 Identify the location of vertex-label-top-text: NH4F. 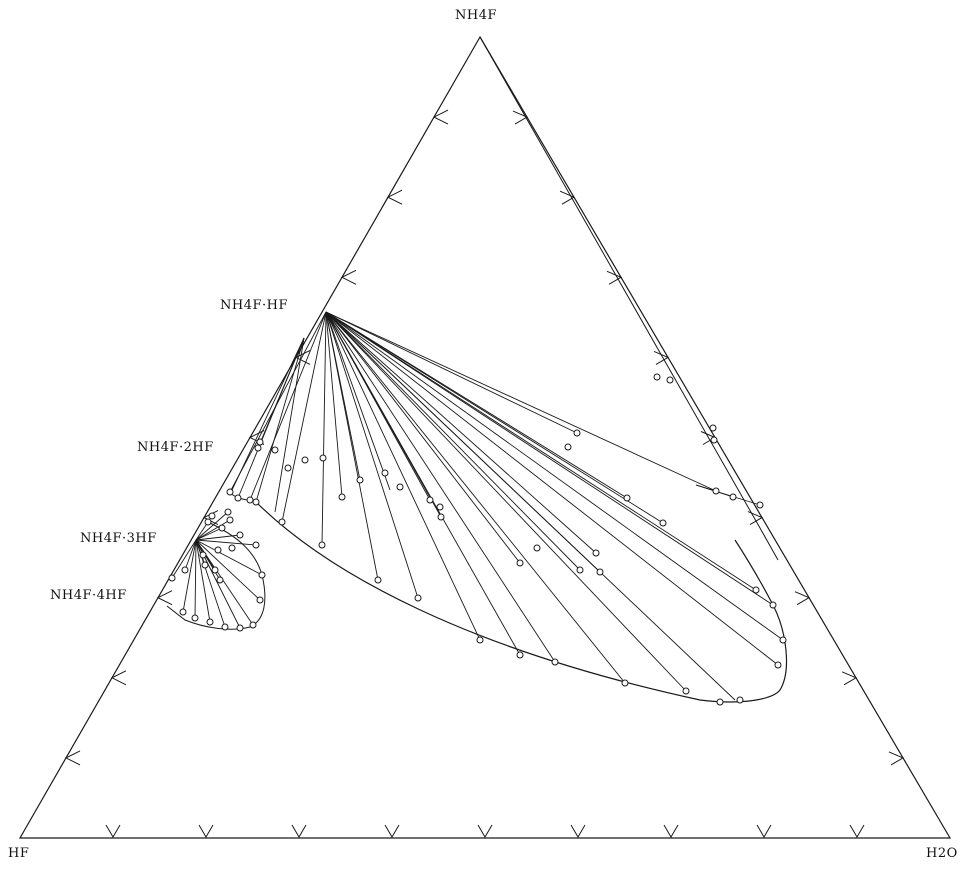
(476, 15).